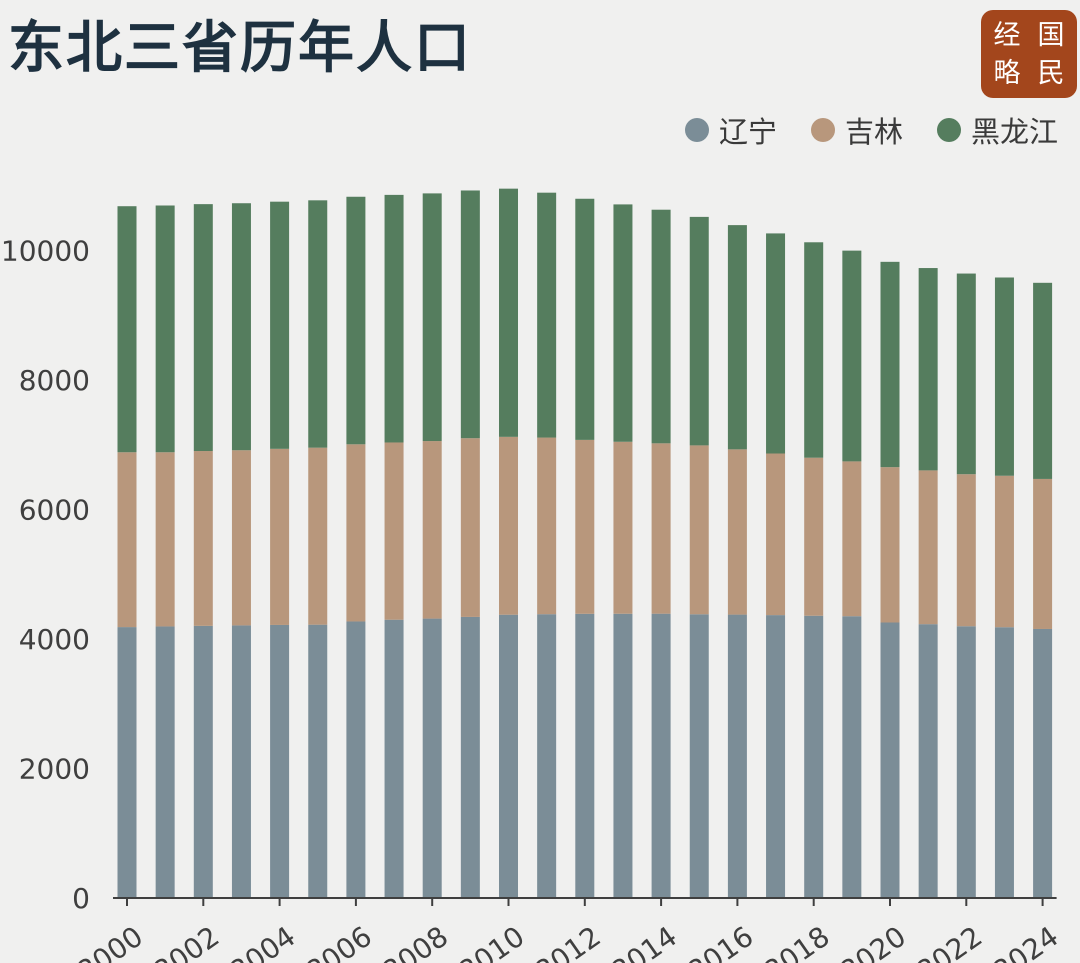  I want to click on x-tick-label: 2022, so click(949, 941).